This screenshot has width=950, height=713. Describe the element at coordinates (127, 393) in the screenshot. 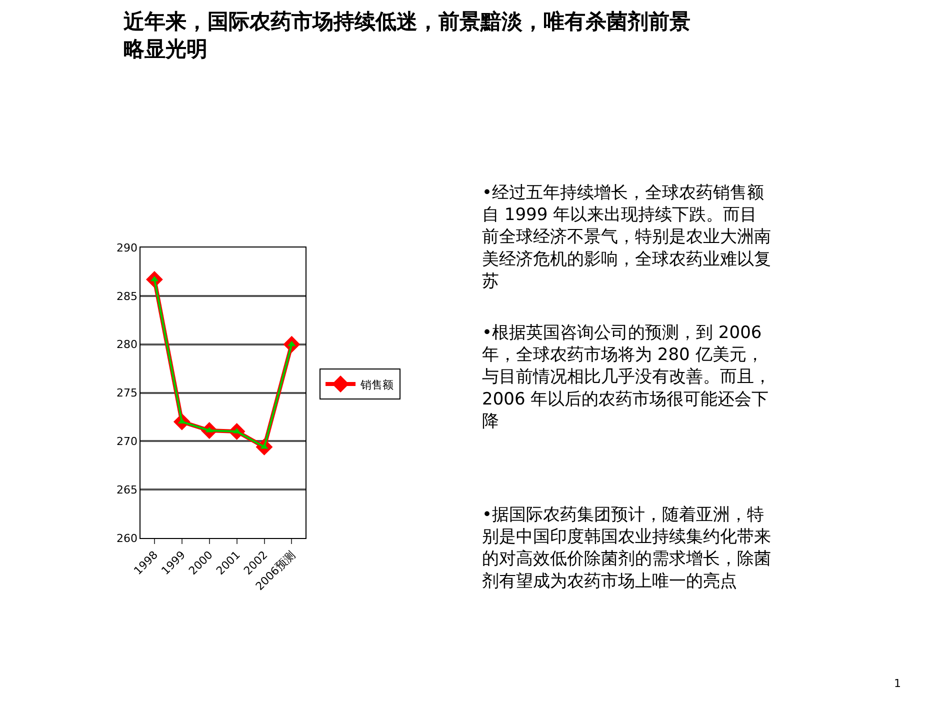

I see `y-tick-label: 275` at that location.